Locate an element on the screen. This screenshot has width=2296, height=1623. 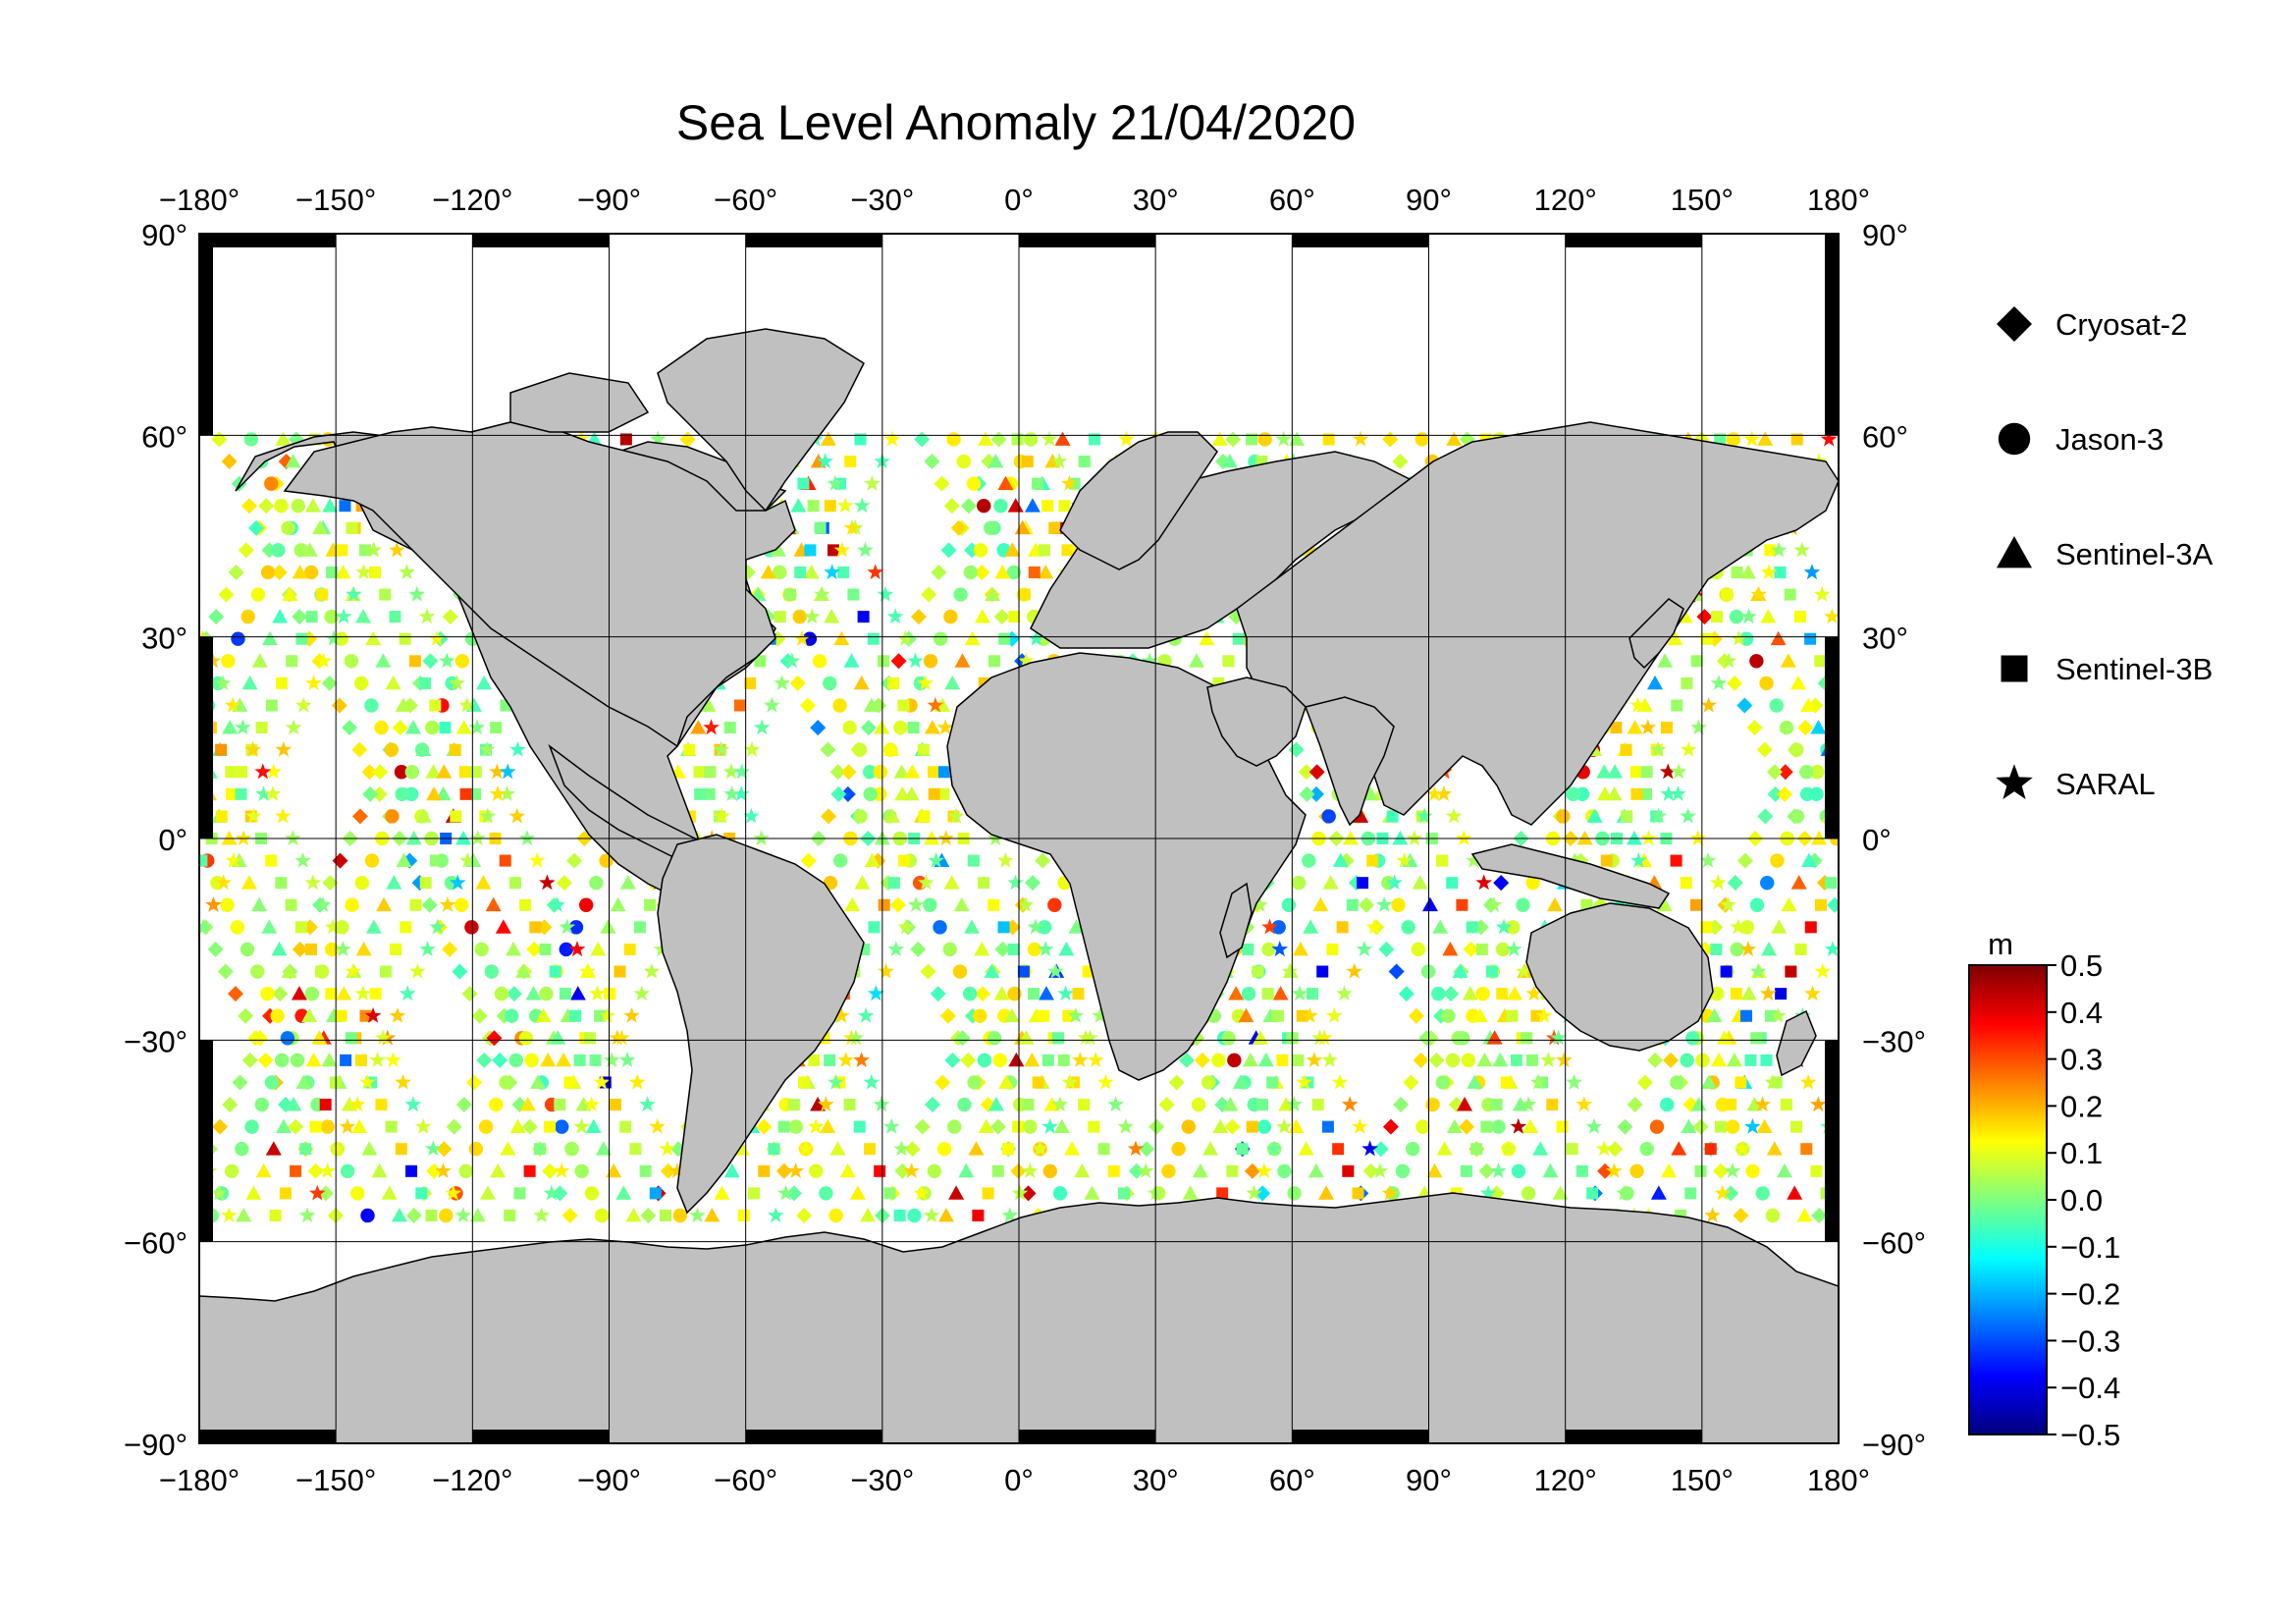
colorbar-unit-label: m is located at coordinates (2000, 944).